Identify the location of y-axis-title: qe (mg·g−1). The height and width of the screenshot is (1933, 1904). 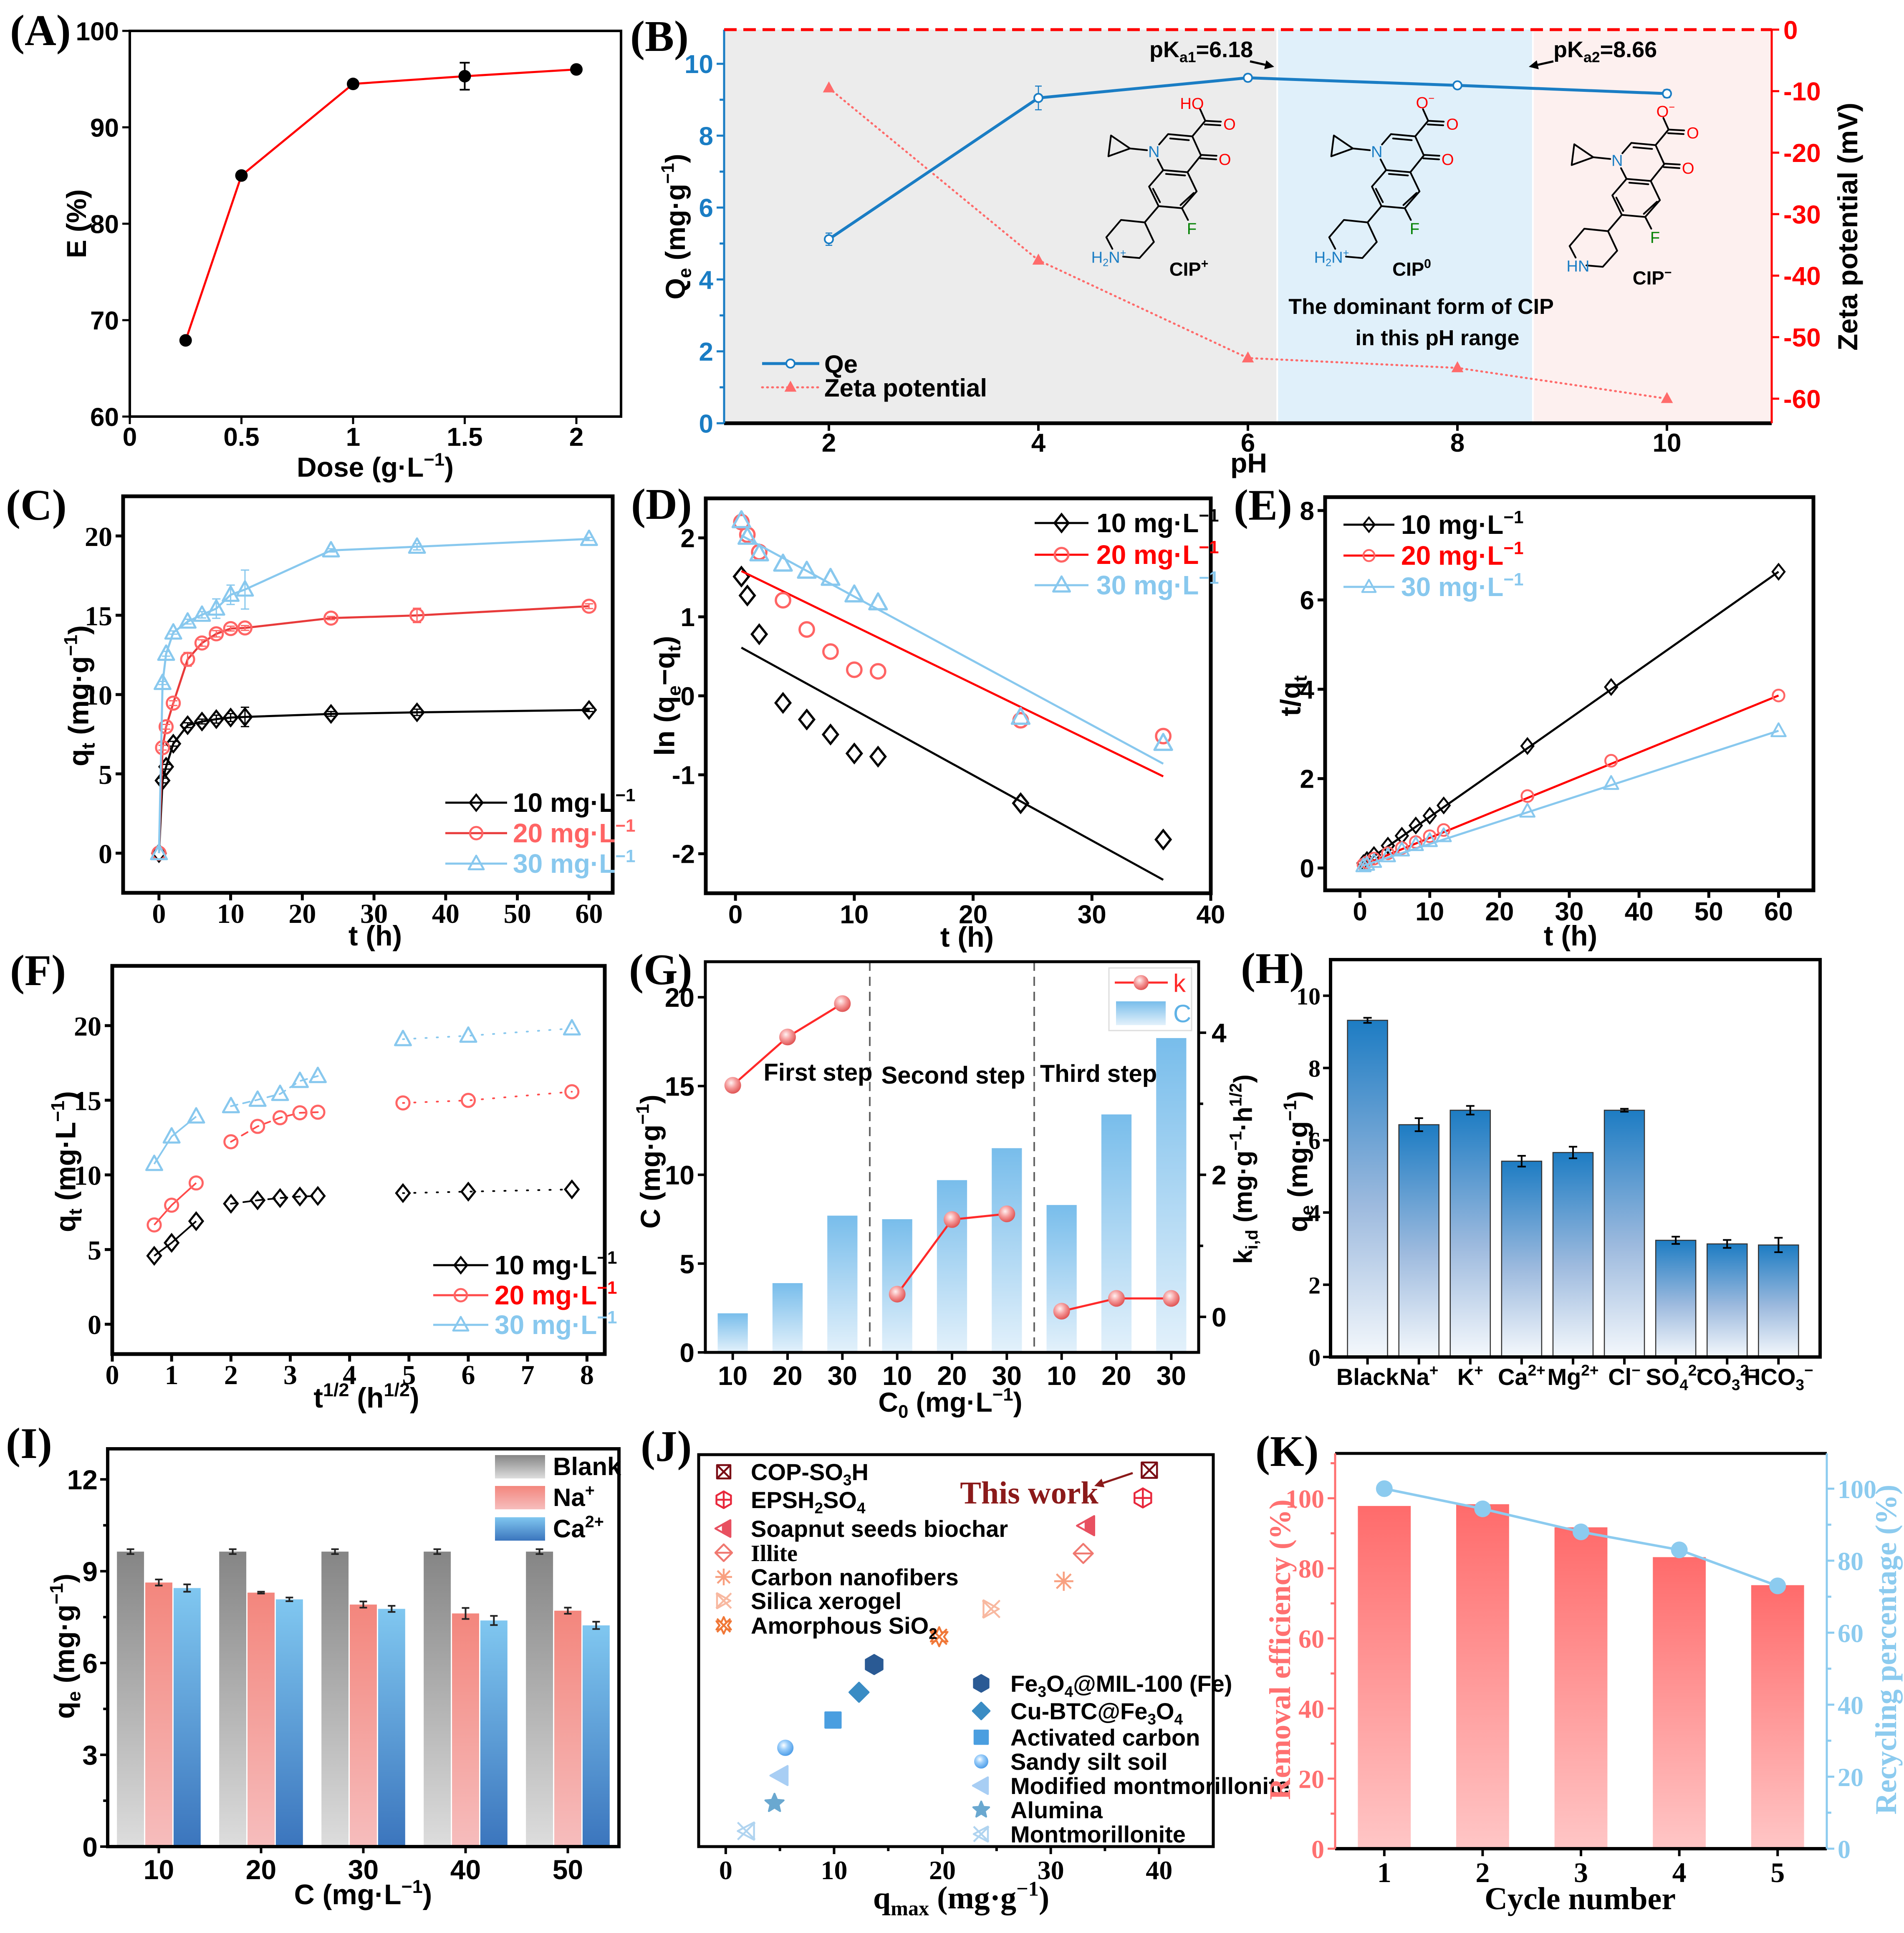
(64, 1646).